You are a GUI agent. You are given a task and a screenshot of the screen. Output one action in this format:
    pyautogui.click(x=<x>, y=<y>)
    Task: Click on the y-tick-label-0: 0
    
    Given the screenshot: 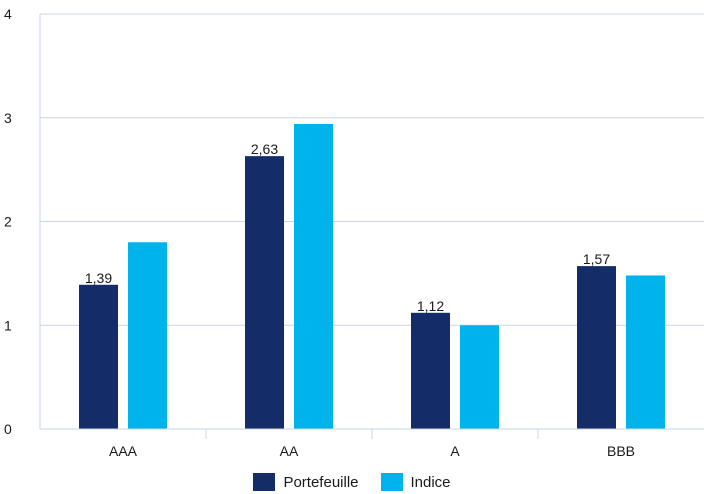 What is the action you would take?
    pyautogui.click(x=8, y=429)
    